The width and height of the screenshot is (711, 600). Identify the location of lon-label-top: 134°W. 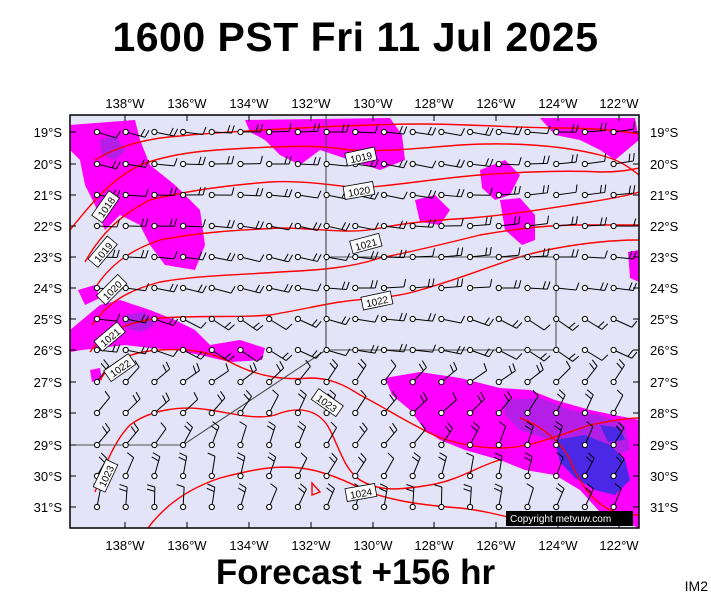
(249, 103).